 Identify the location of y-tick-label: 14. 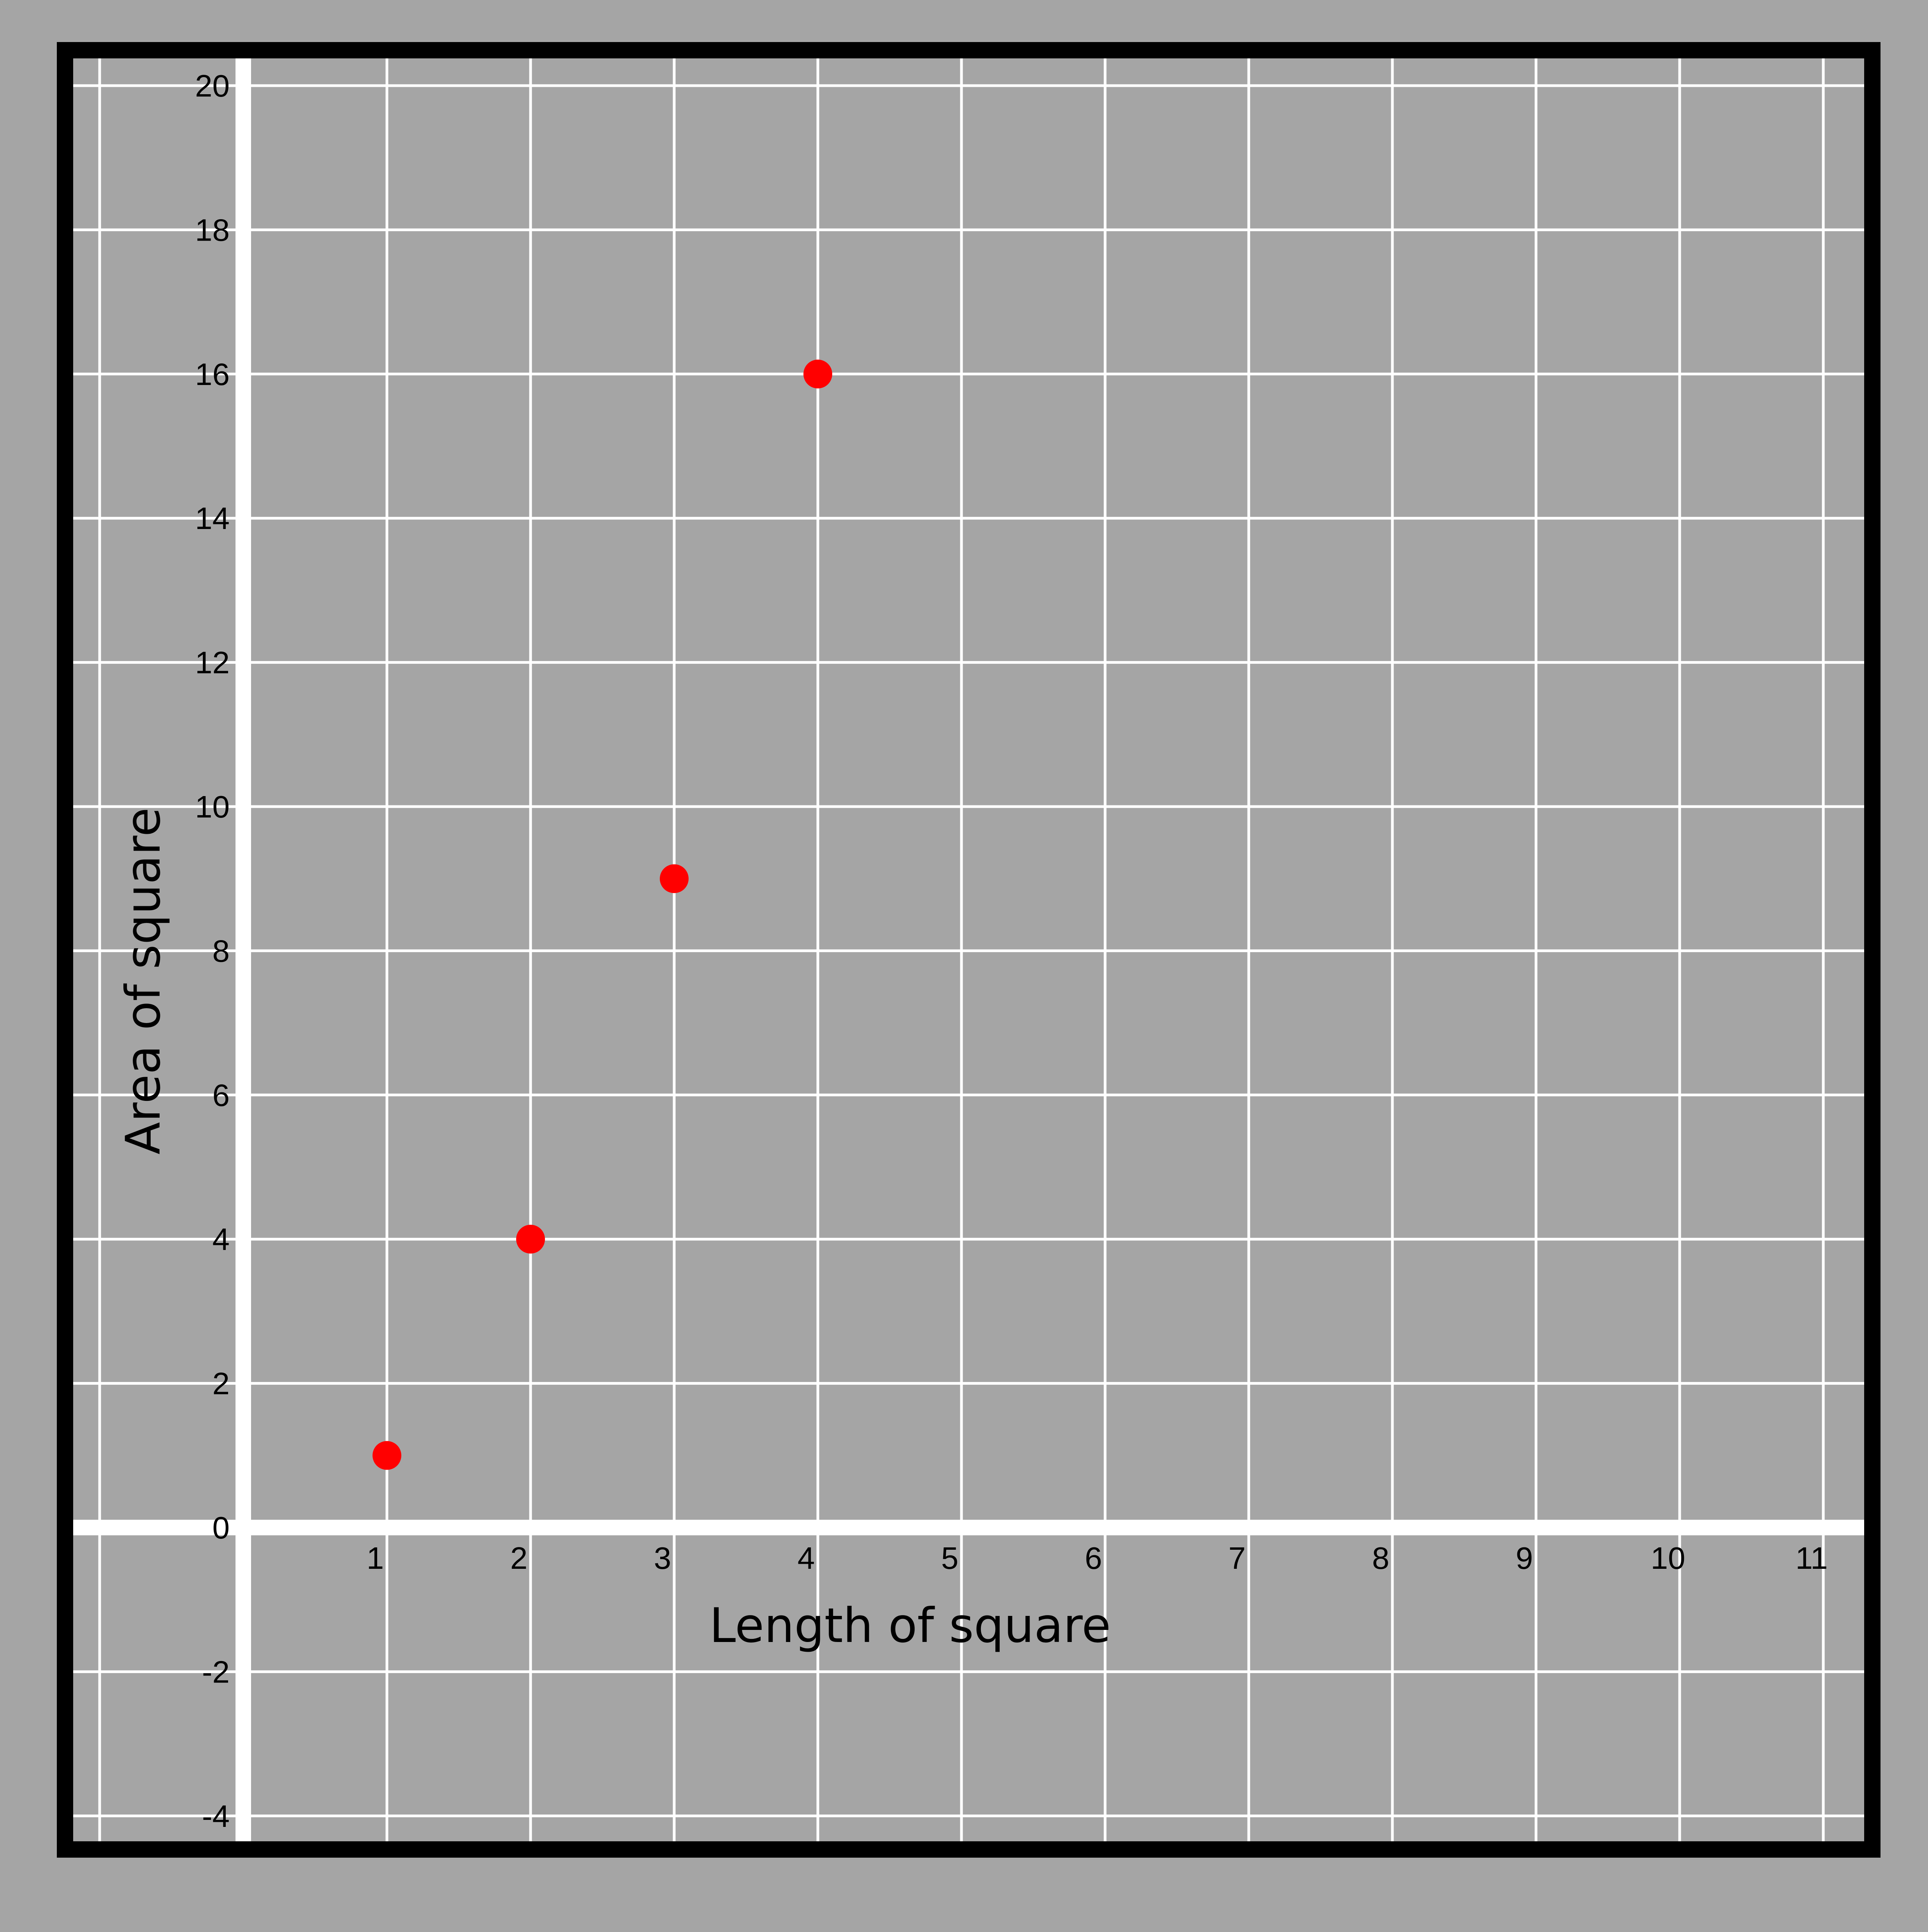
(212, 518).